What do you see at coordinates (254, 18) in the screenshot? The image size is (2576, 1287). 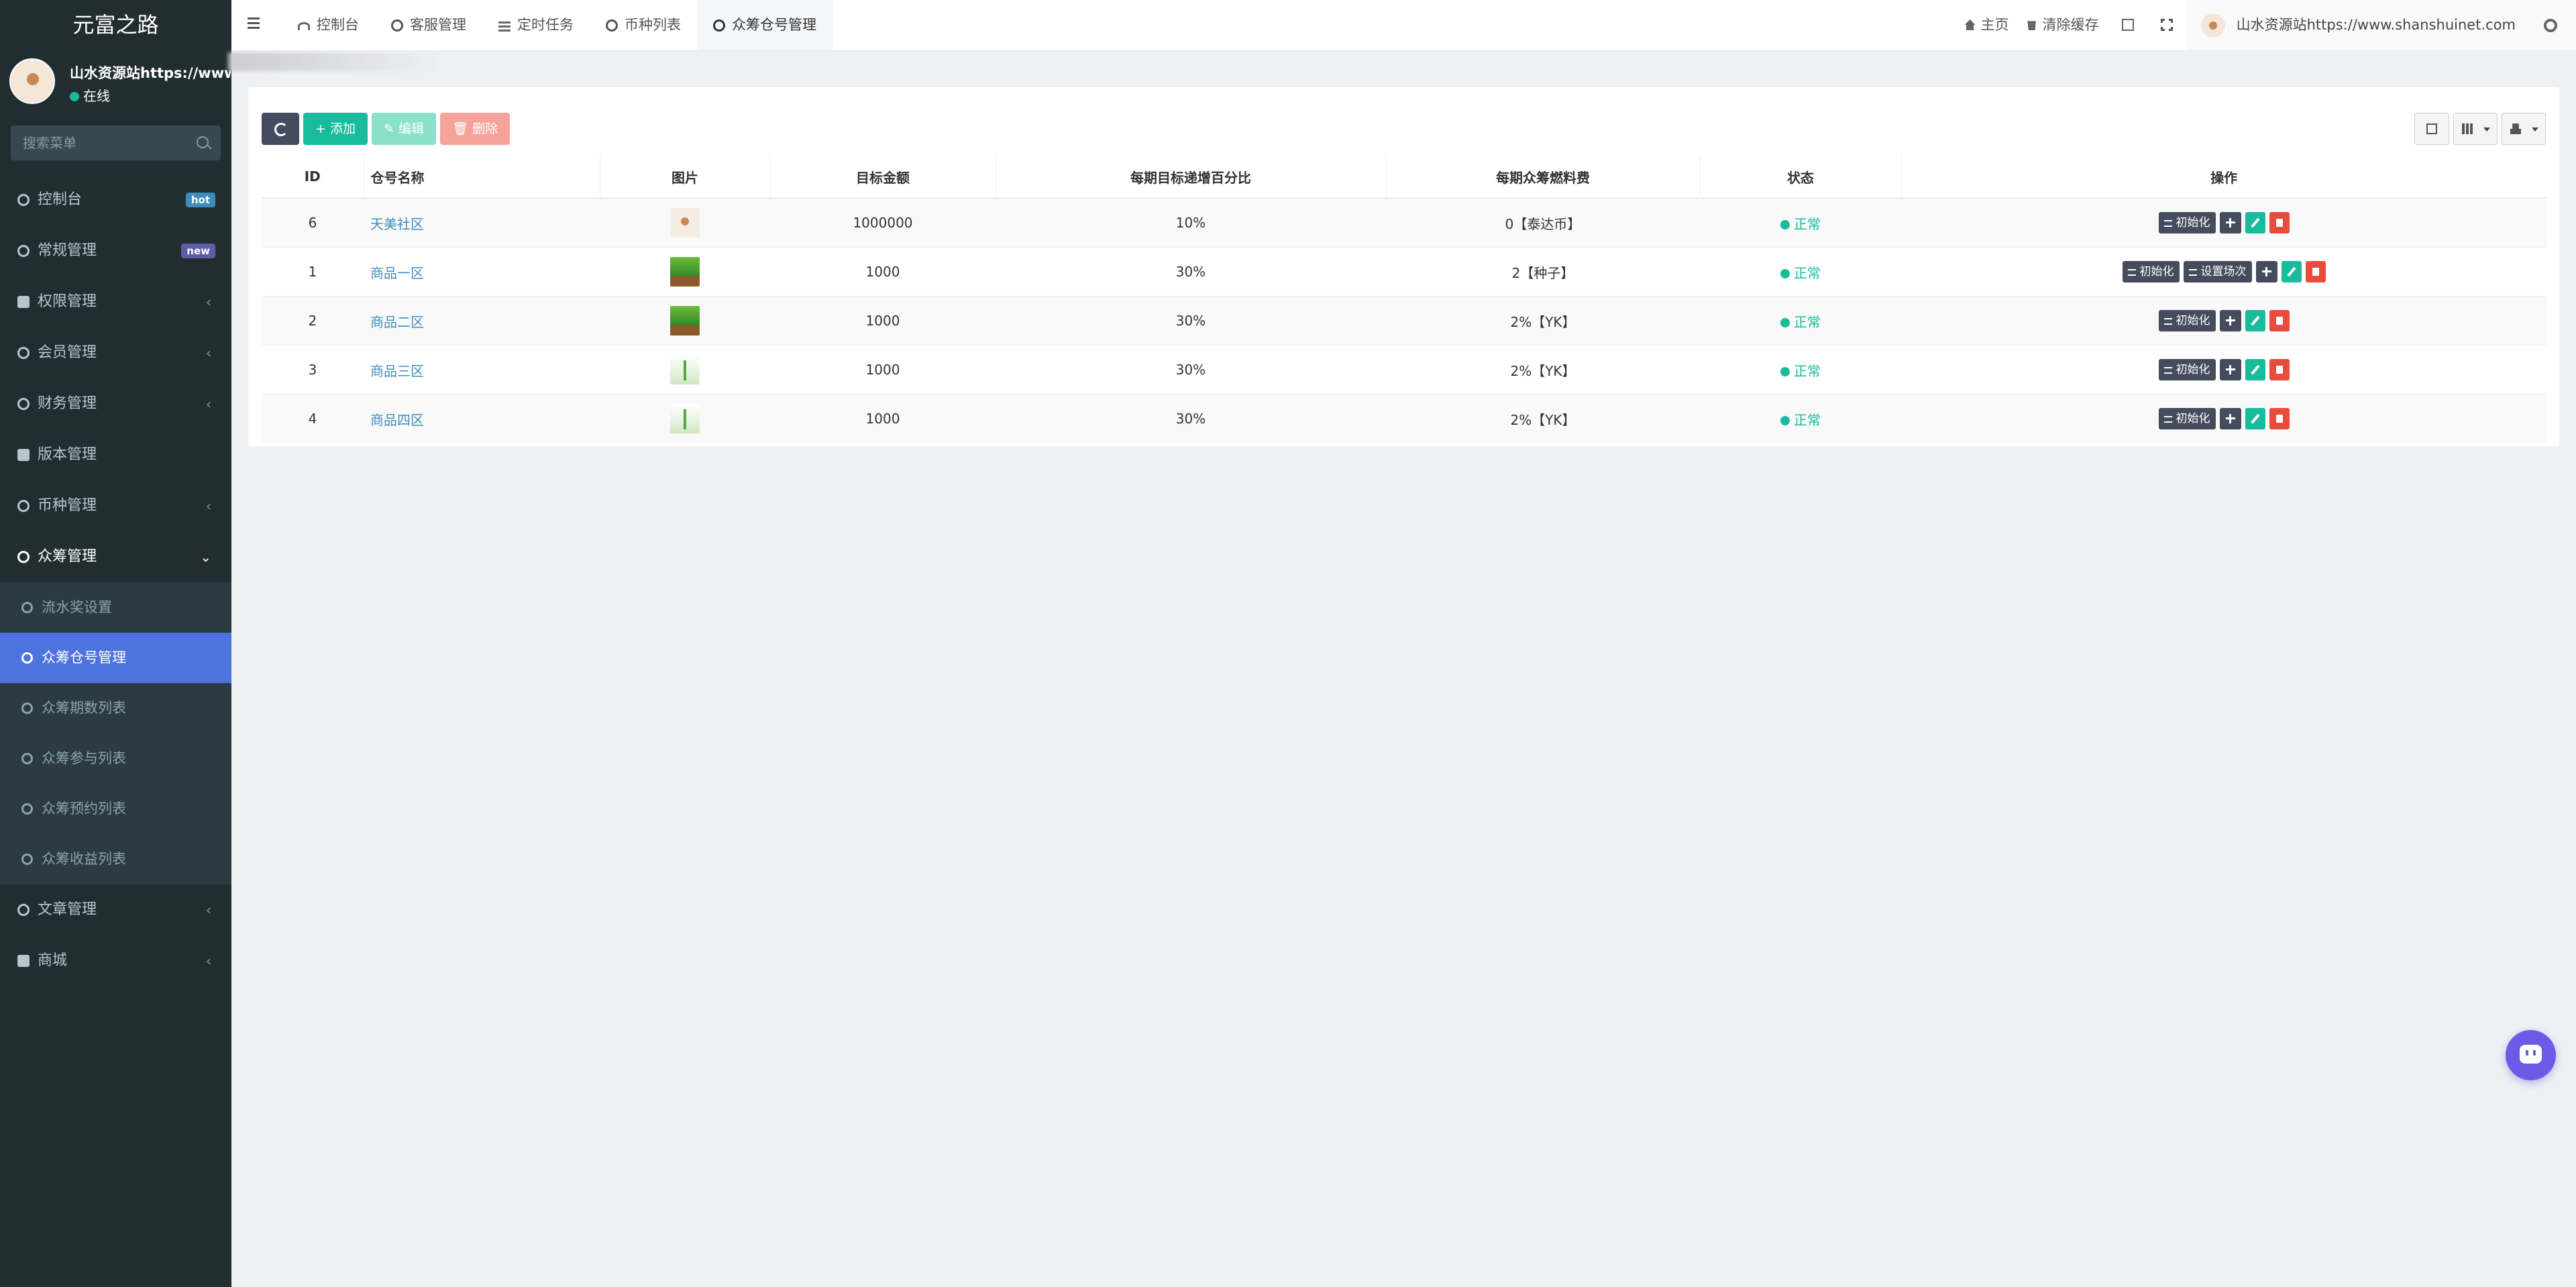 I see `menu-toggle-icon` at bounding box center [254, 18].